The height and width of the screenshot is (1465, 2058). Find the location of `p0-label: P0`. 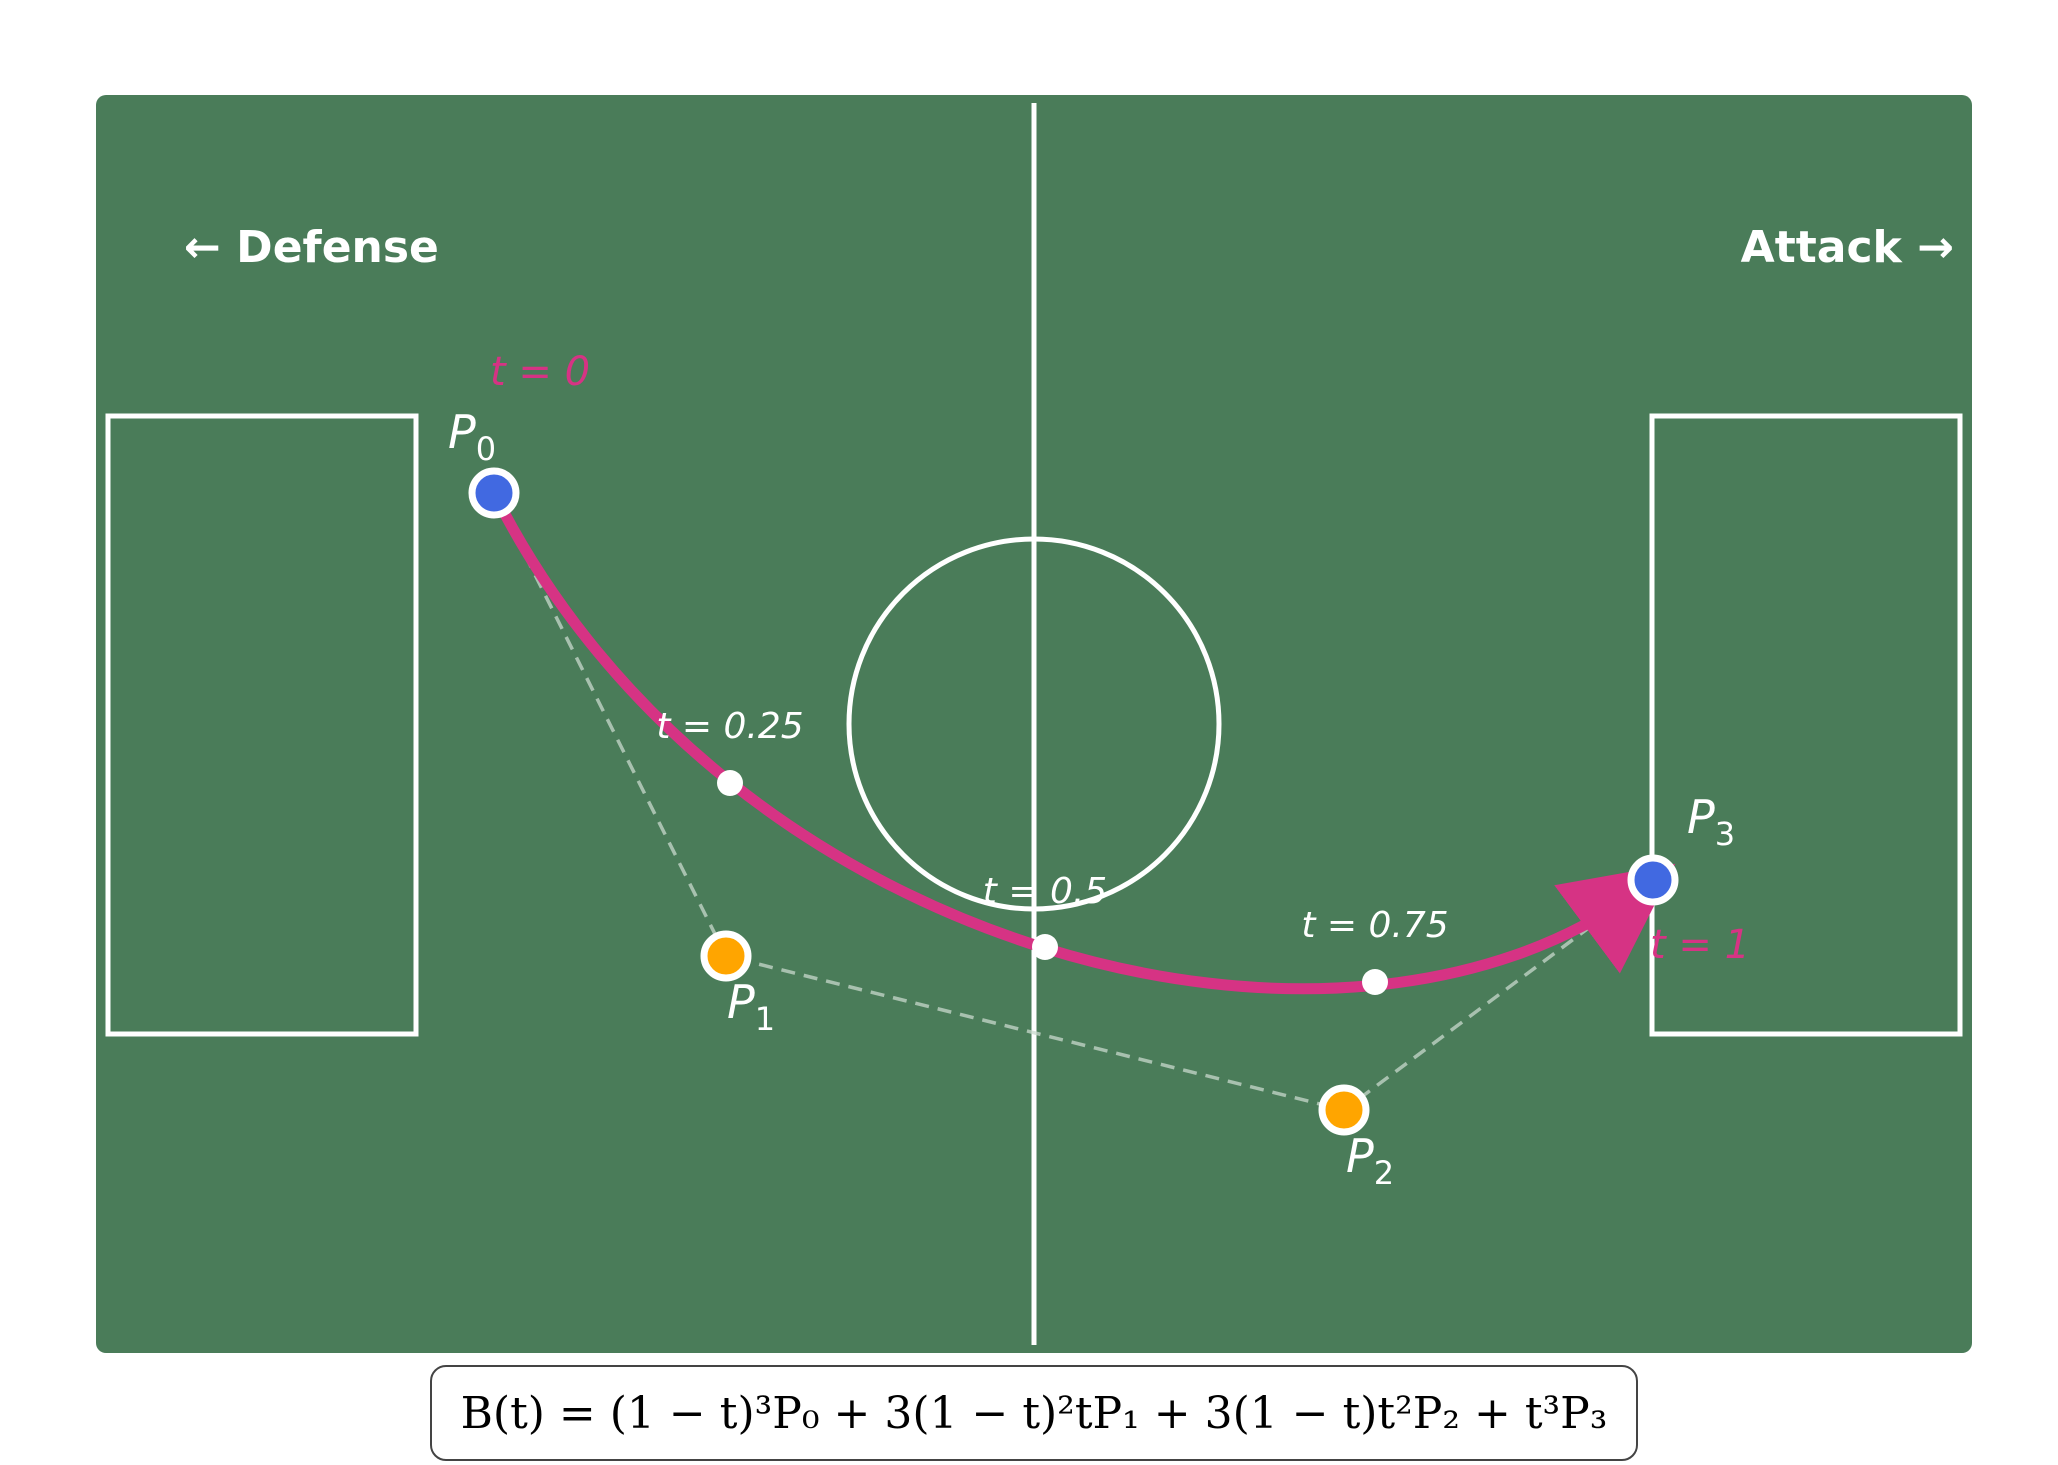

p0-label: P0 is located at coordinates (472, 436).